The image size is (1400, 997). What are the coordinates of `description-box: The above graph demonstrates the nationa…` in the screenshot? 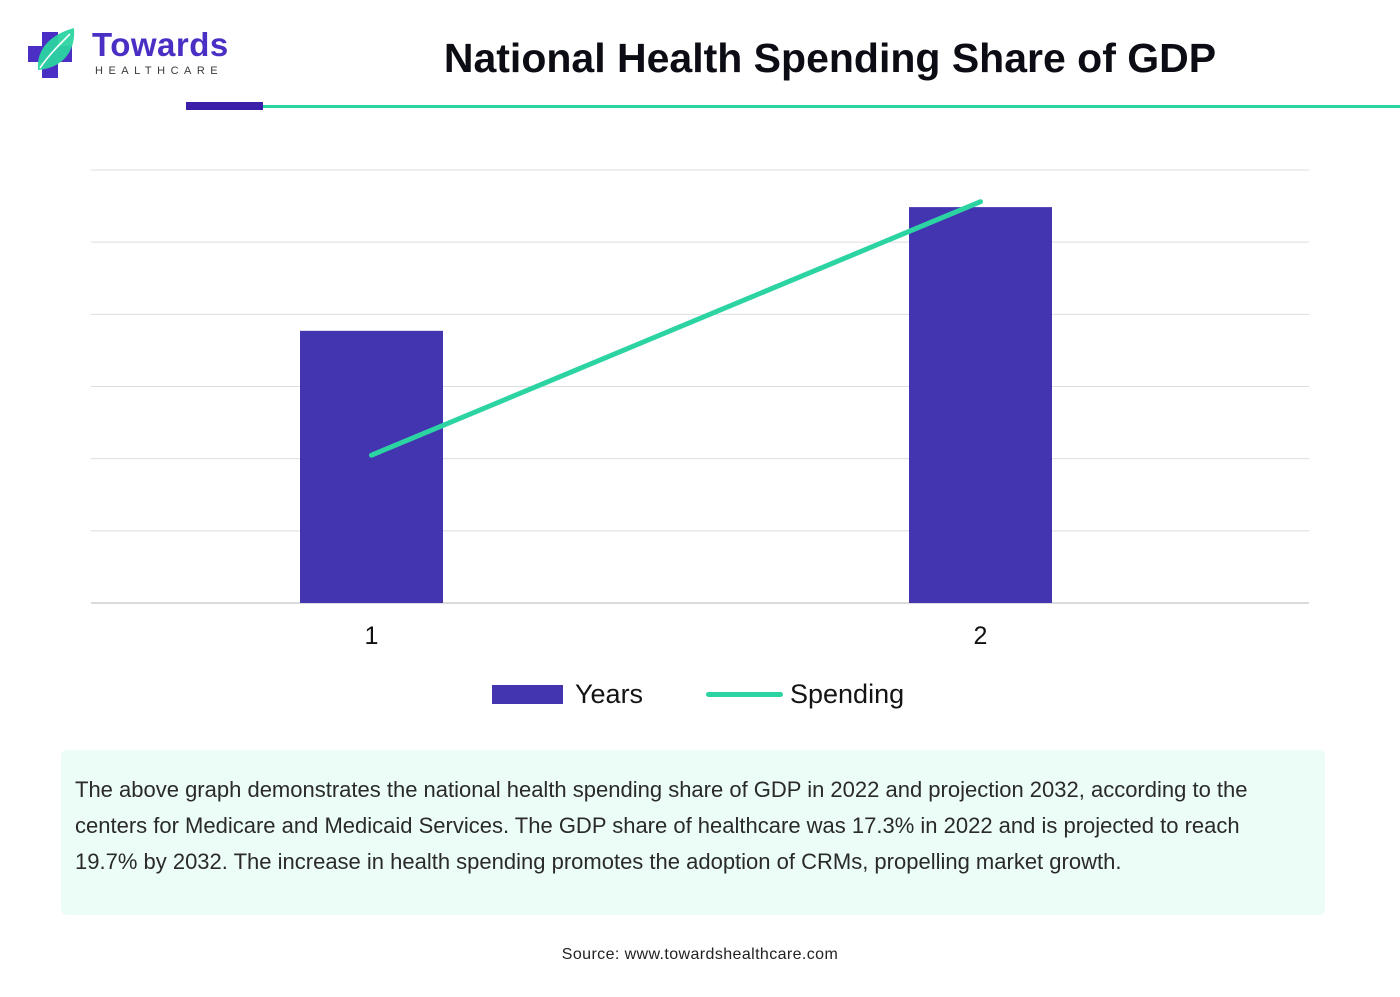 It's located at (693, 832).